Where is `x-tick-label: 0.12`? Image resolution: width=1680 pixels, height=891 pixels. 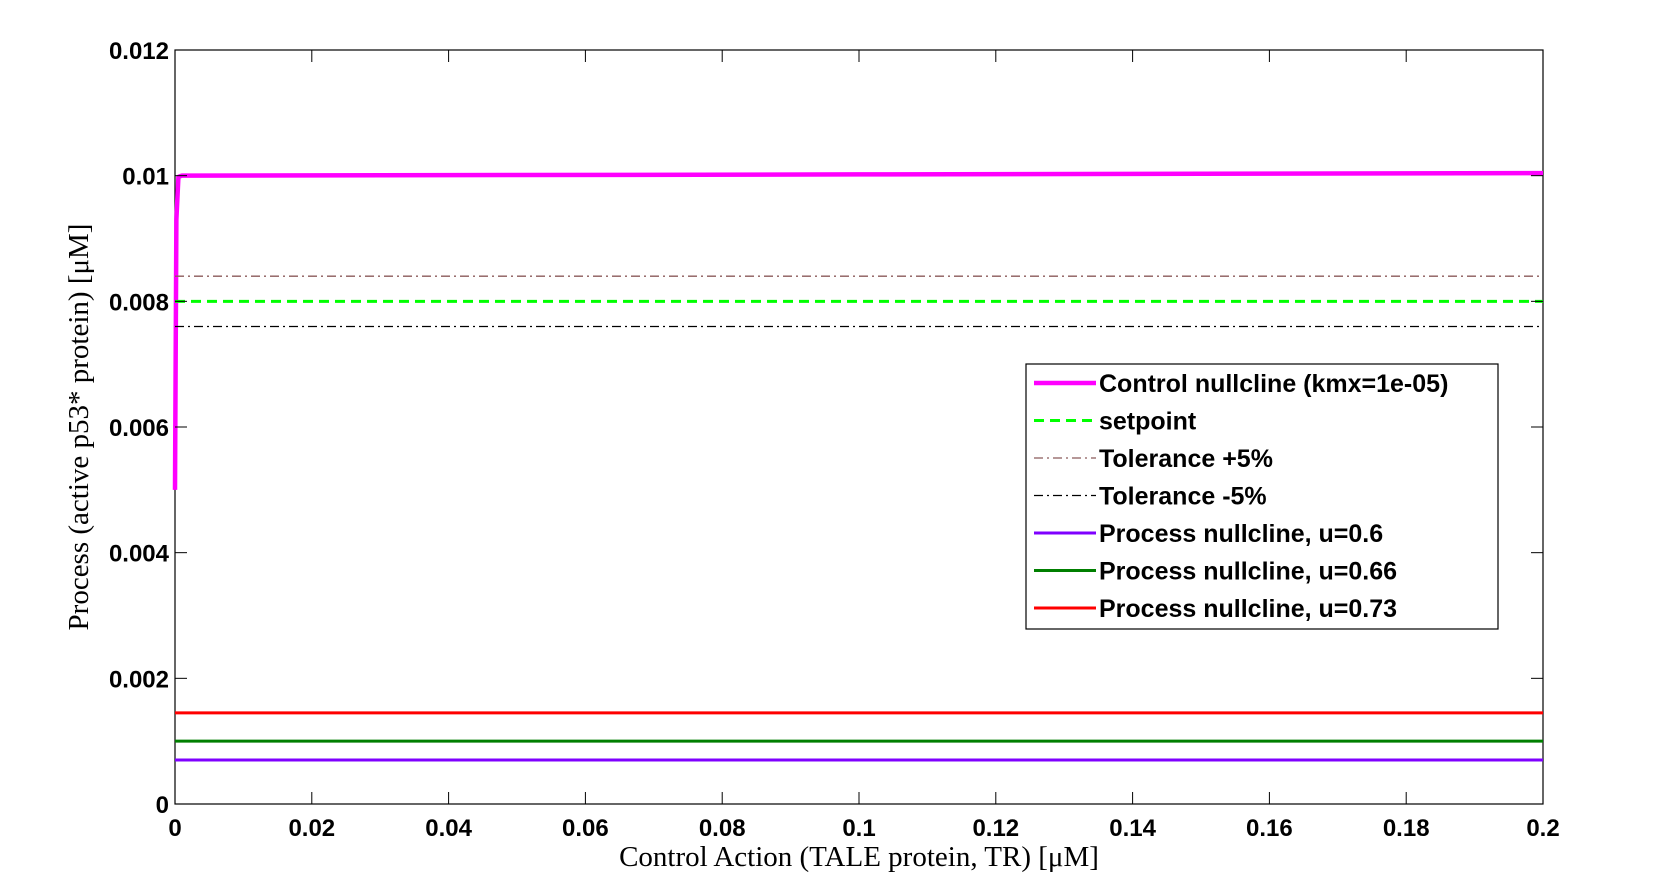 x-tick-label: 0.12 is located at coordinates (995, 828).